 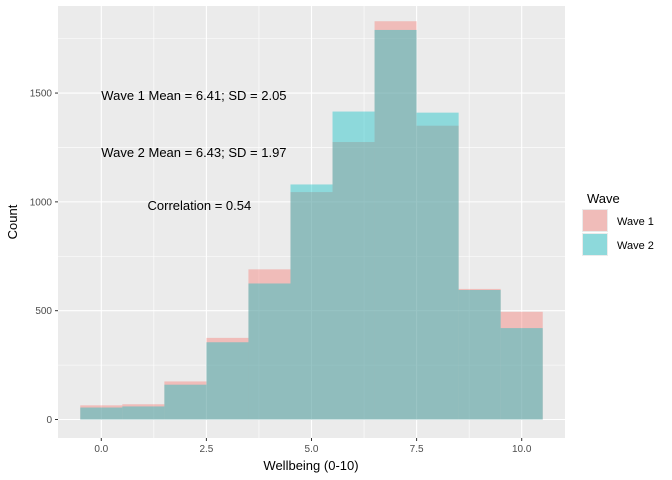 What do you see at coordinates (101, 449) in the screenshot?
I see `x-tick-label: 0.0` at bounding box center [101, 449].